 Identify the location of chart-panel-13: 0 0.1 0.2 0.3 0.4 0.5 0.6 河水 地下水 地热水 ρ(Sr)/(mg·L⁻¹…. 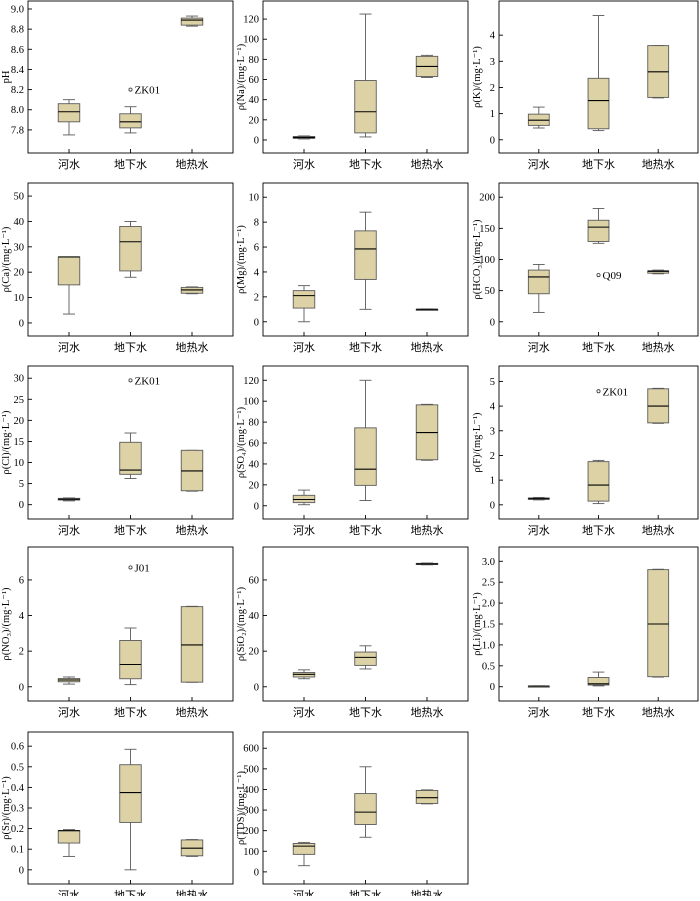
(117, 816).